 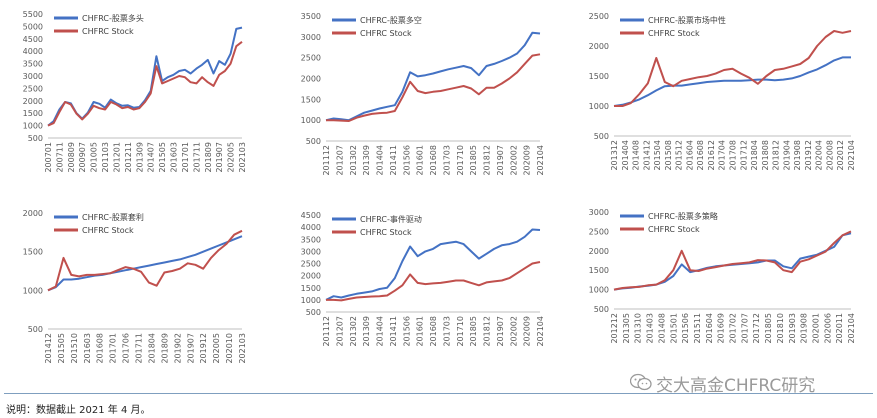 What do you see at coordinates (661, 328) in the screenshot?
I see `x-tick-label: 201408` at bounding box center [661, 328].